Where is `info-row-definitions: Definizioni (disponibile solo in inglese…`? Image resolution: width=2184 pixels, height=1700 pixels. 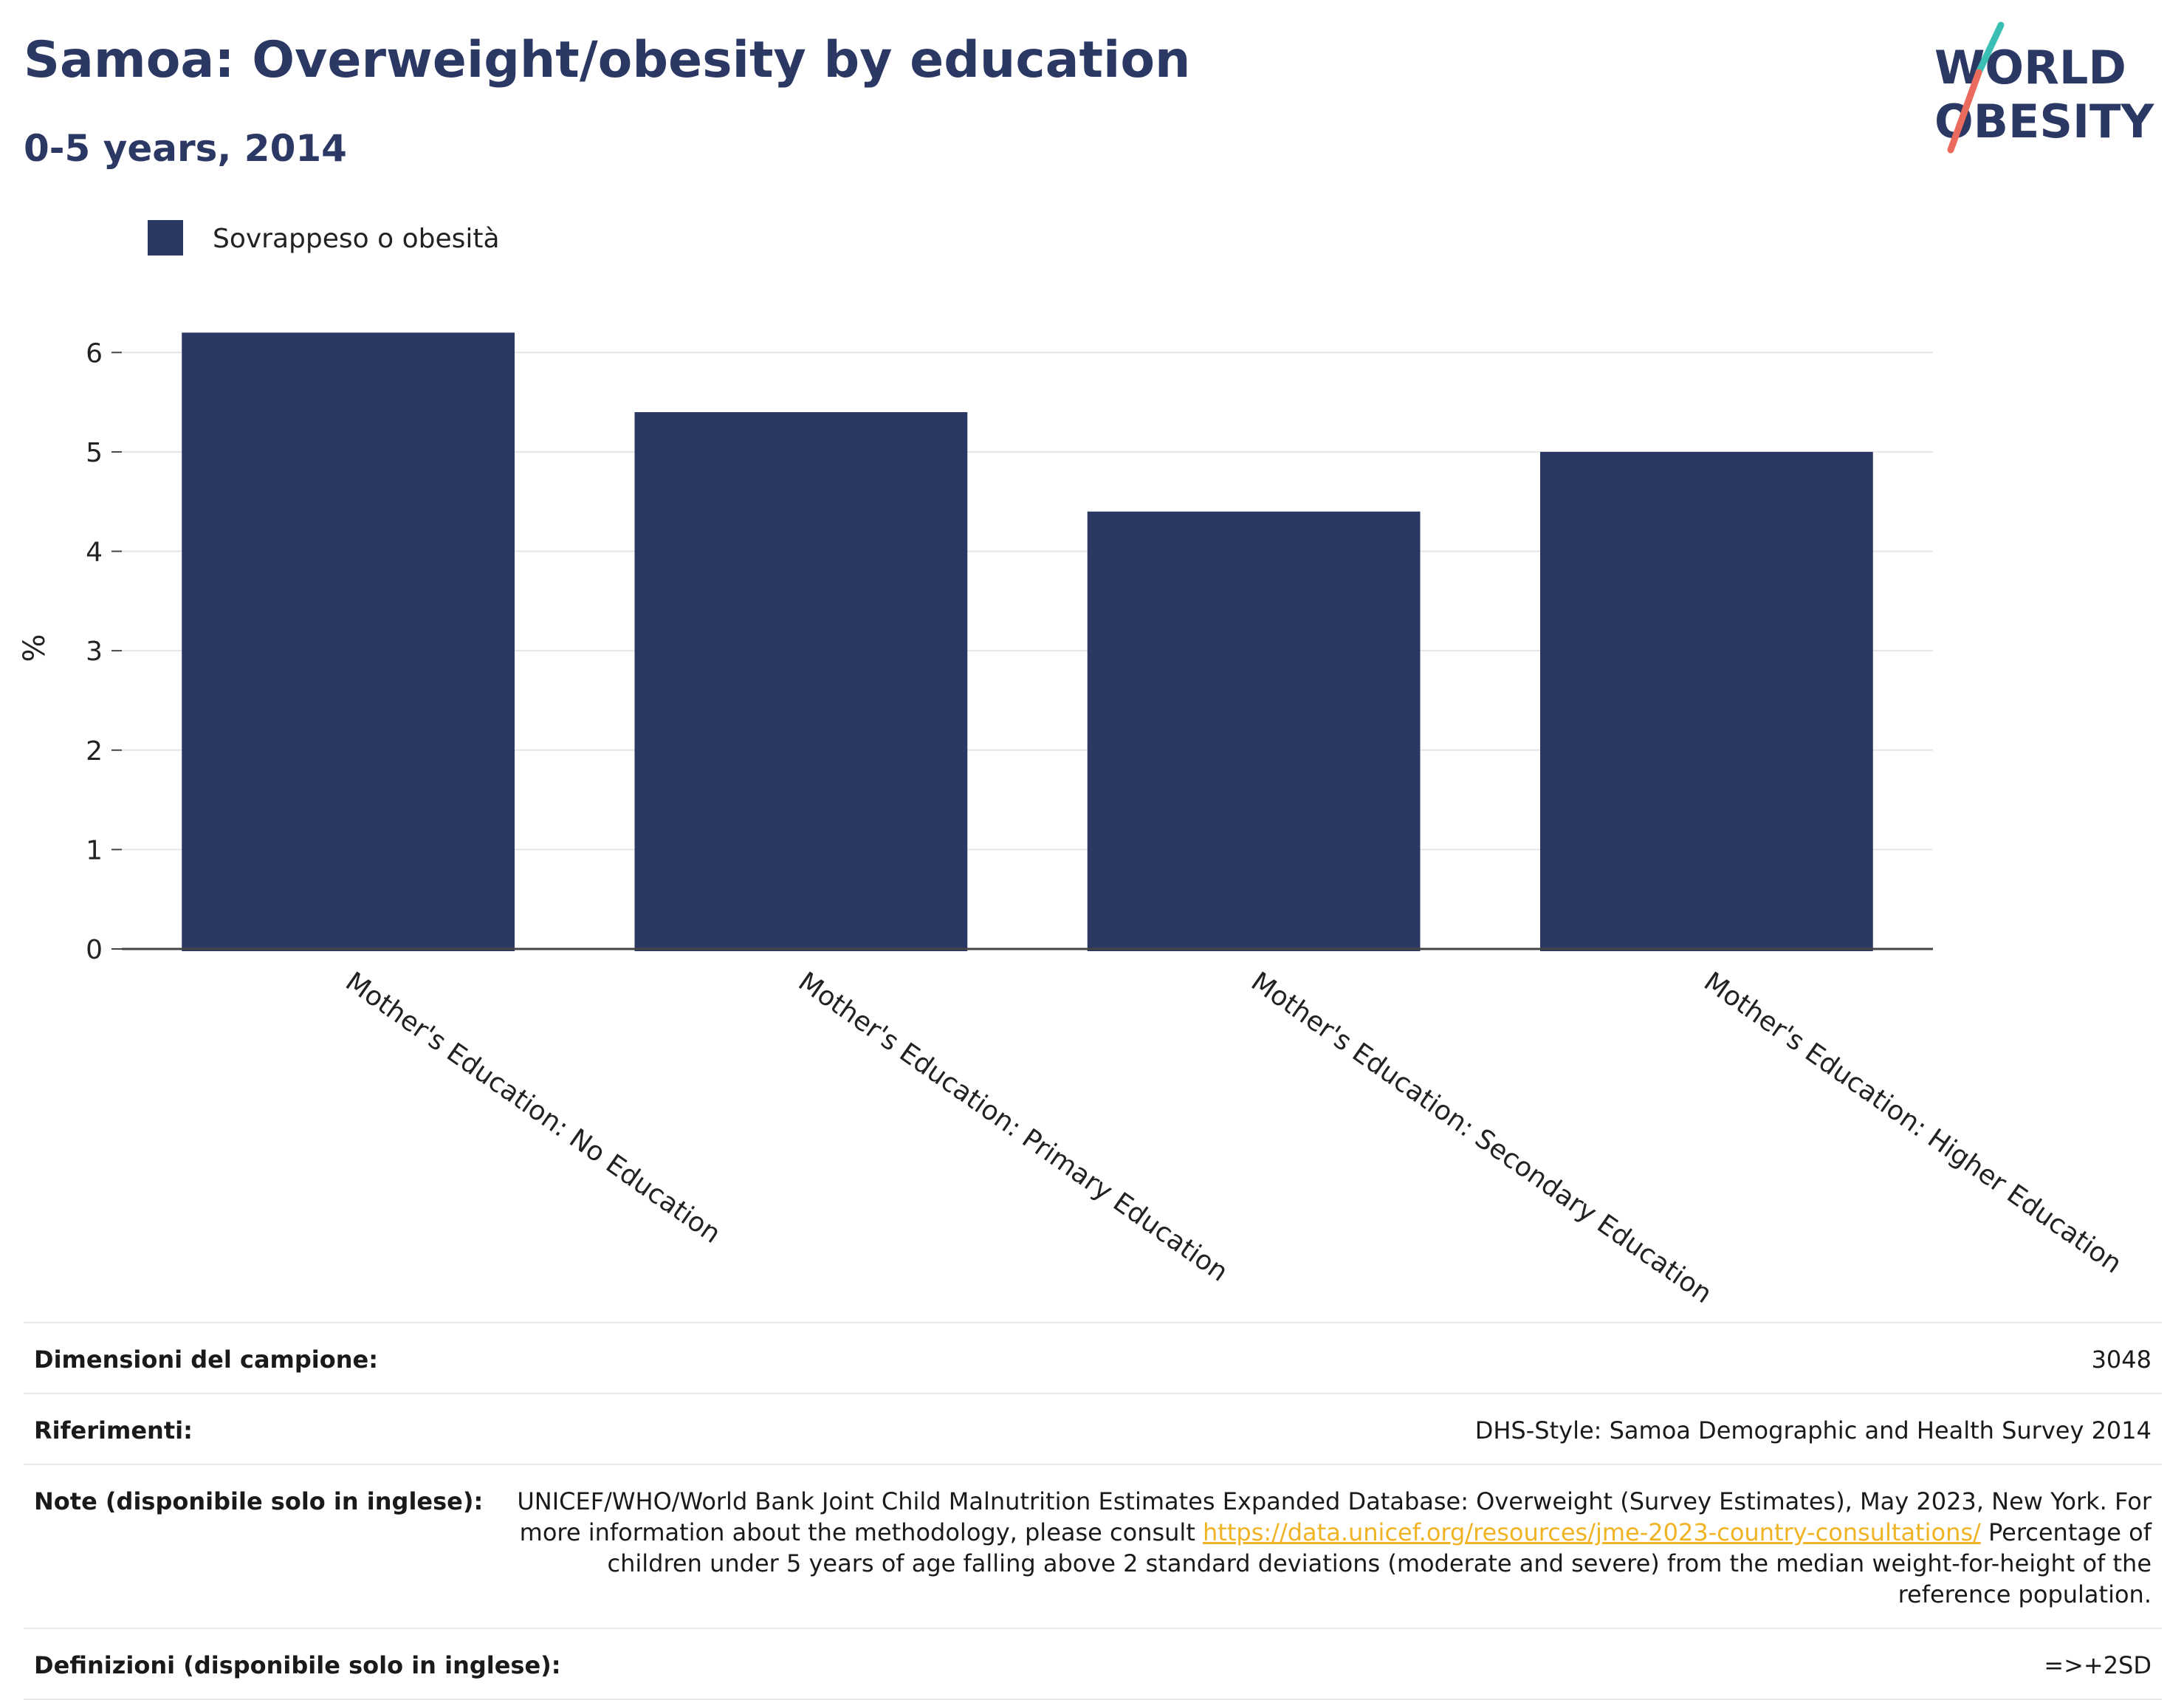 info-row-definitions: Definizioni (disponibile solo in inglese… is located at coordinates (1093, 1664).